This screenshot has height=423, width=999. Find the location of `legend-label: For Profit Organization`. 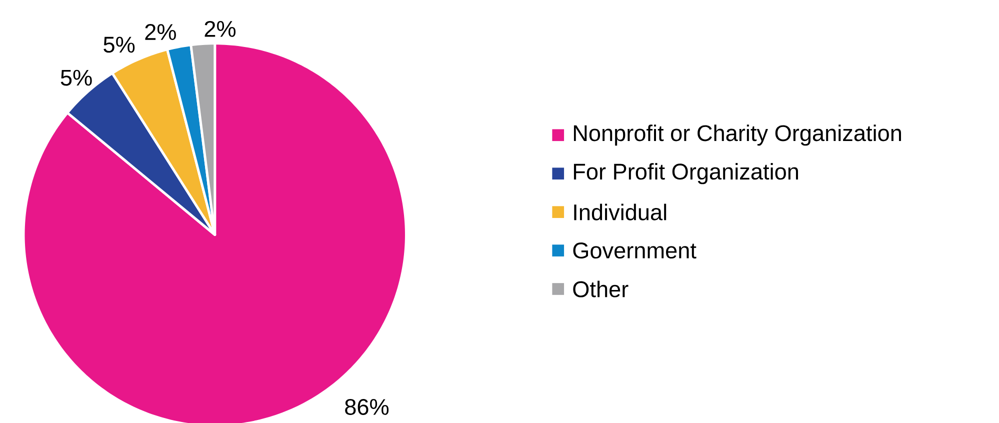

legend-label: For Profit Organization is located at coordinates (686, 173).